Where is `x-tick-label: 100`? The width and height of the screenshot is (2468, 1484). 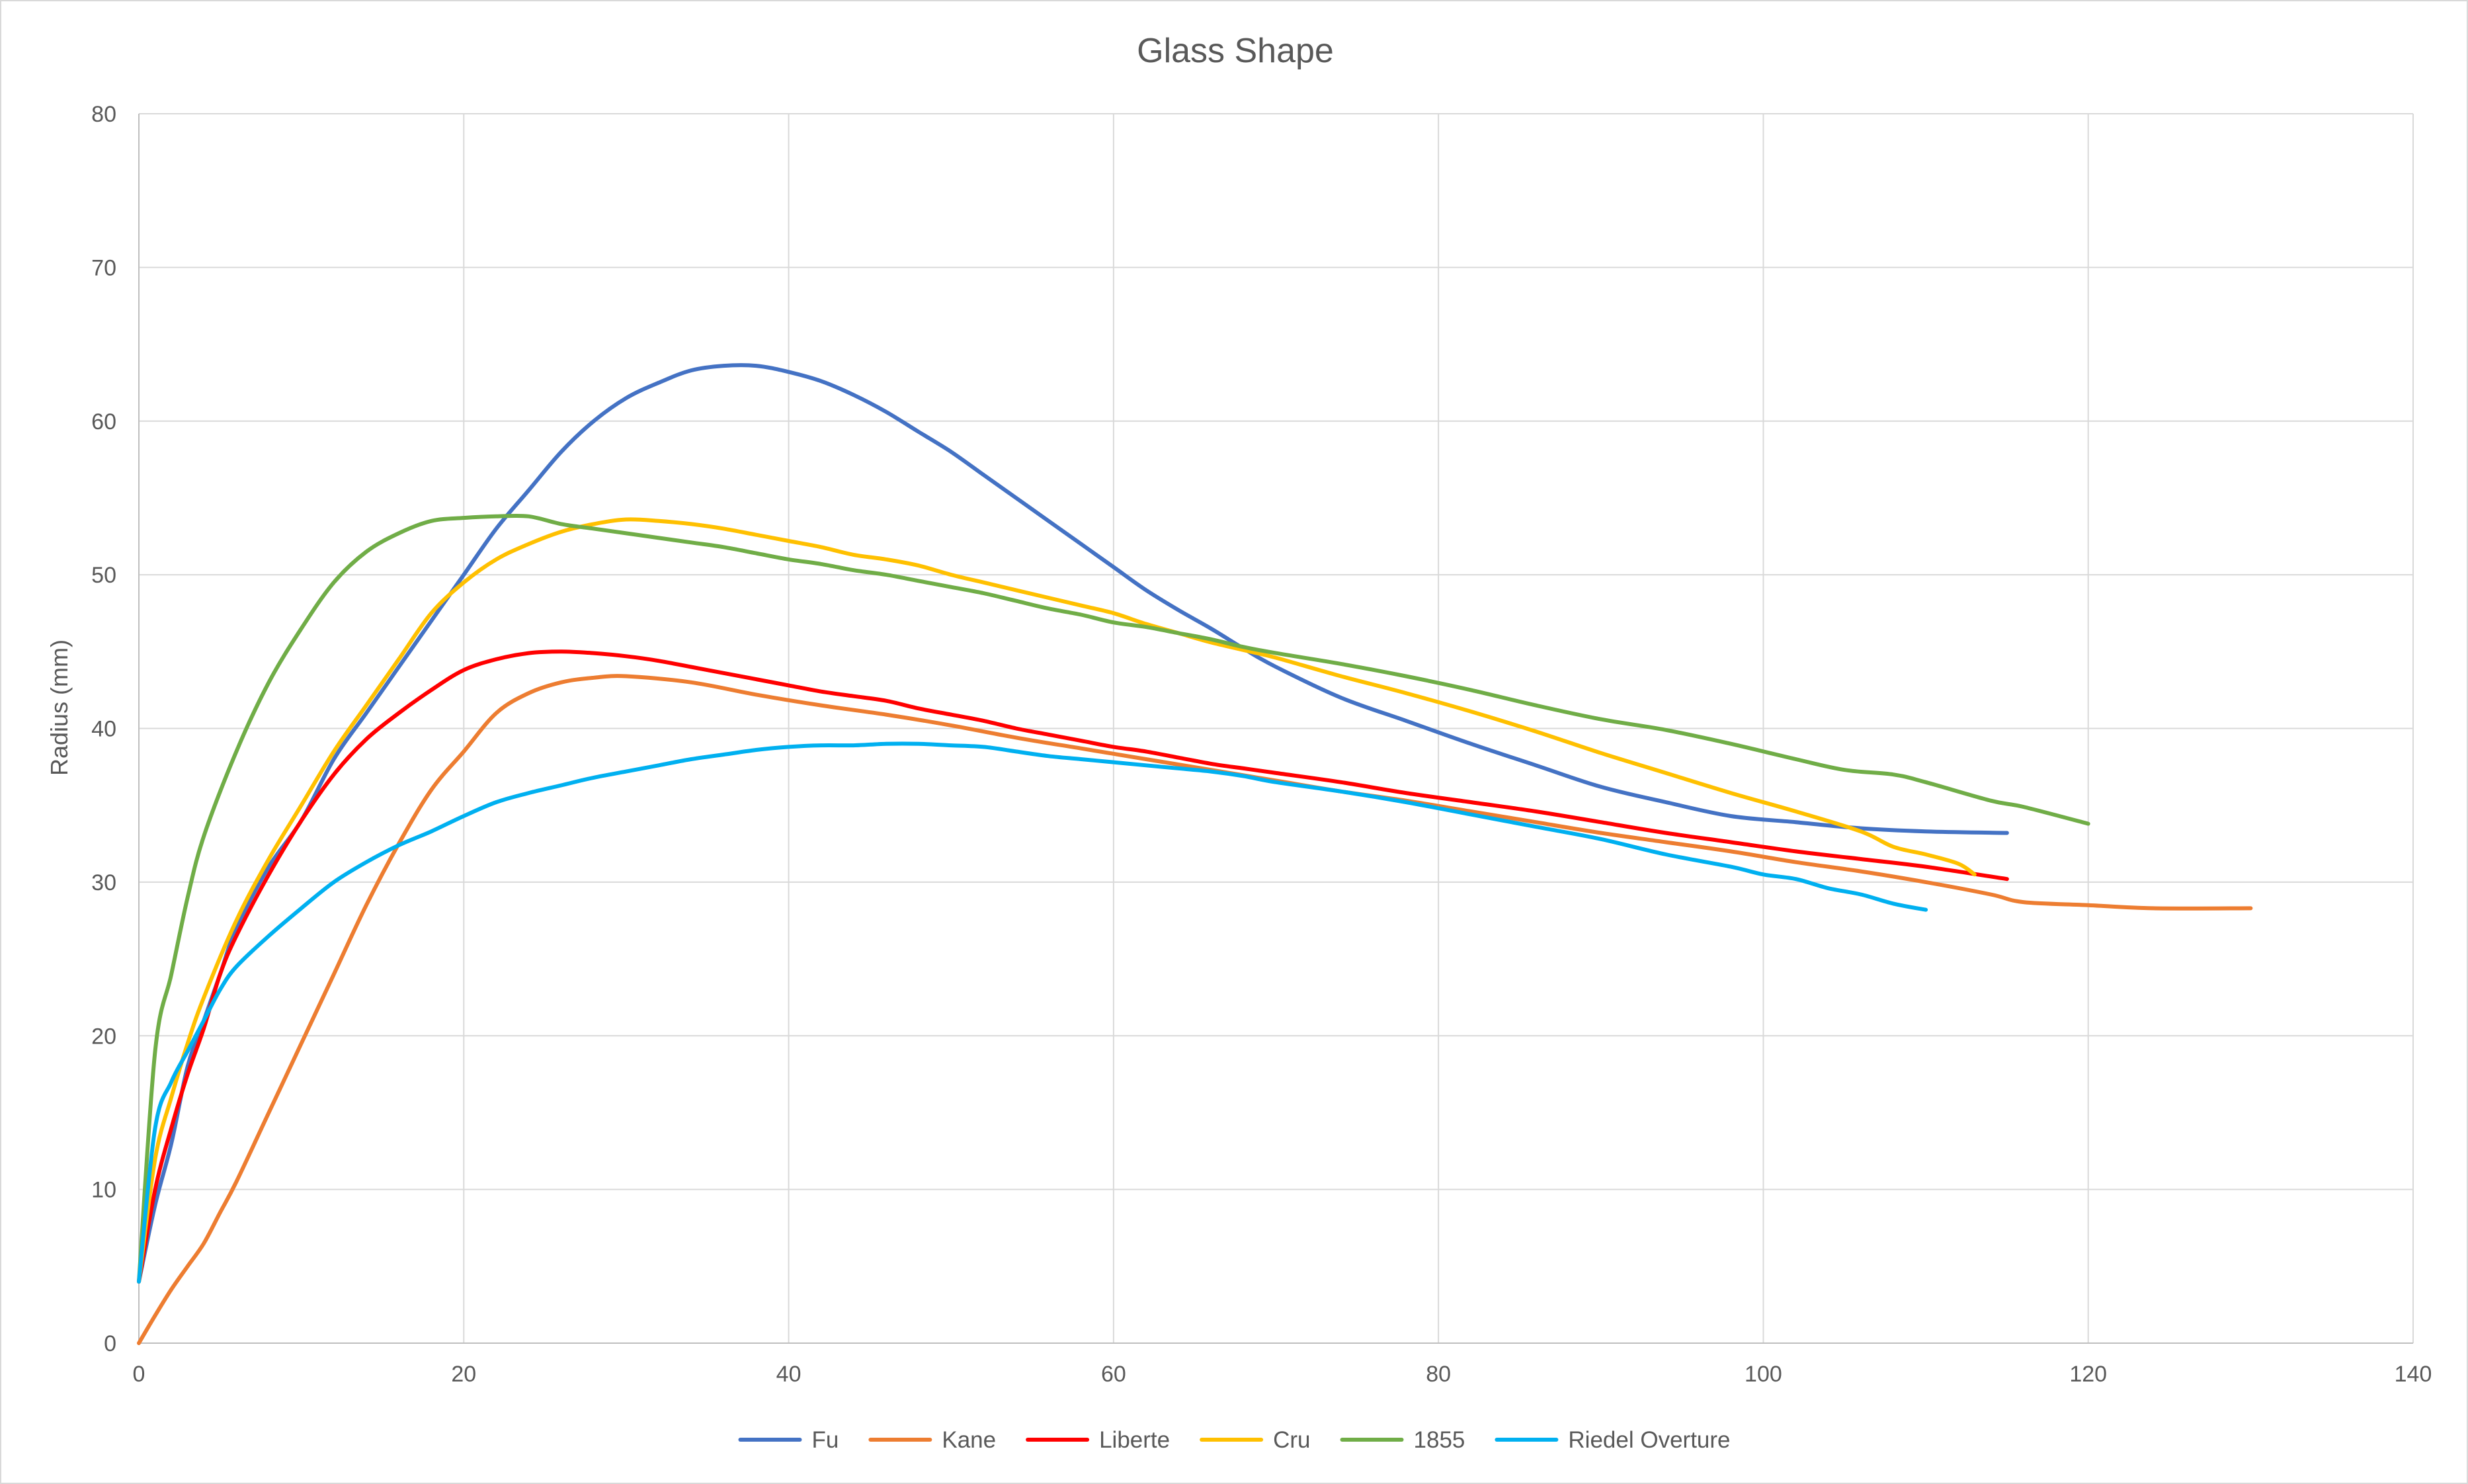
x-tick-label: 100 is located at coordinates (1763, 1375).